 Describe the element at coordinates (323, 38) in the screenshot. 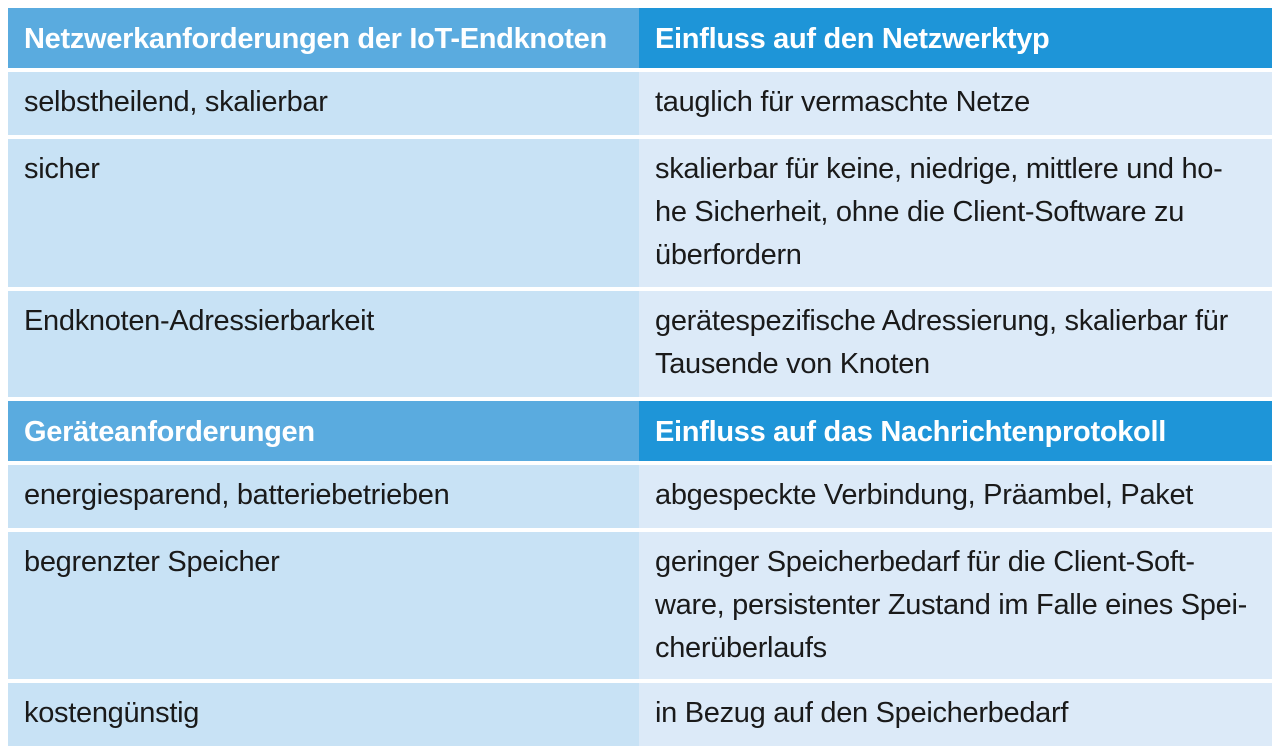

I see `network-requirements-header: Netzwerkanforderungen der IoT-Endknoten` at that location.